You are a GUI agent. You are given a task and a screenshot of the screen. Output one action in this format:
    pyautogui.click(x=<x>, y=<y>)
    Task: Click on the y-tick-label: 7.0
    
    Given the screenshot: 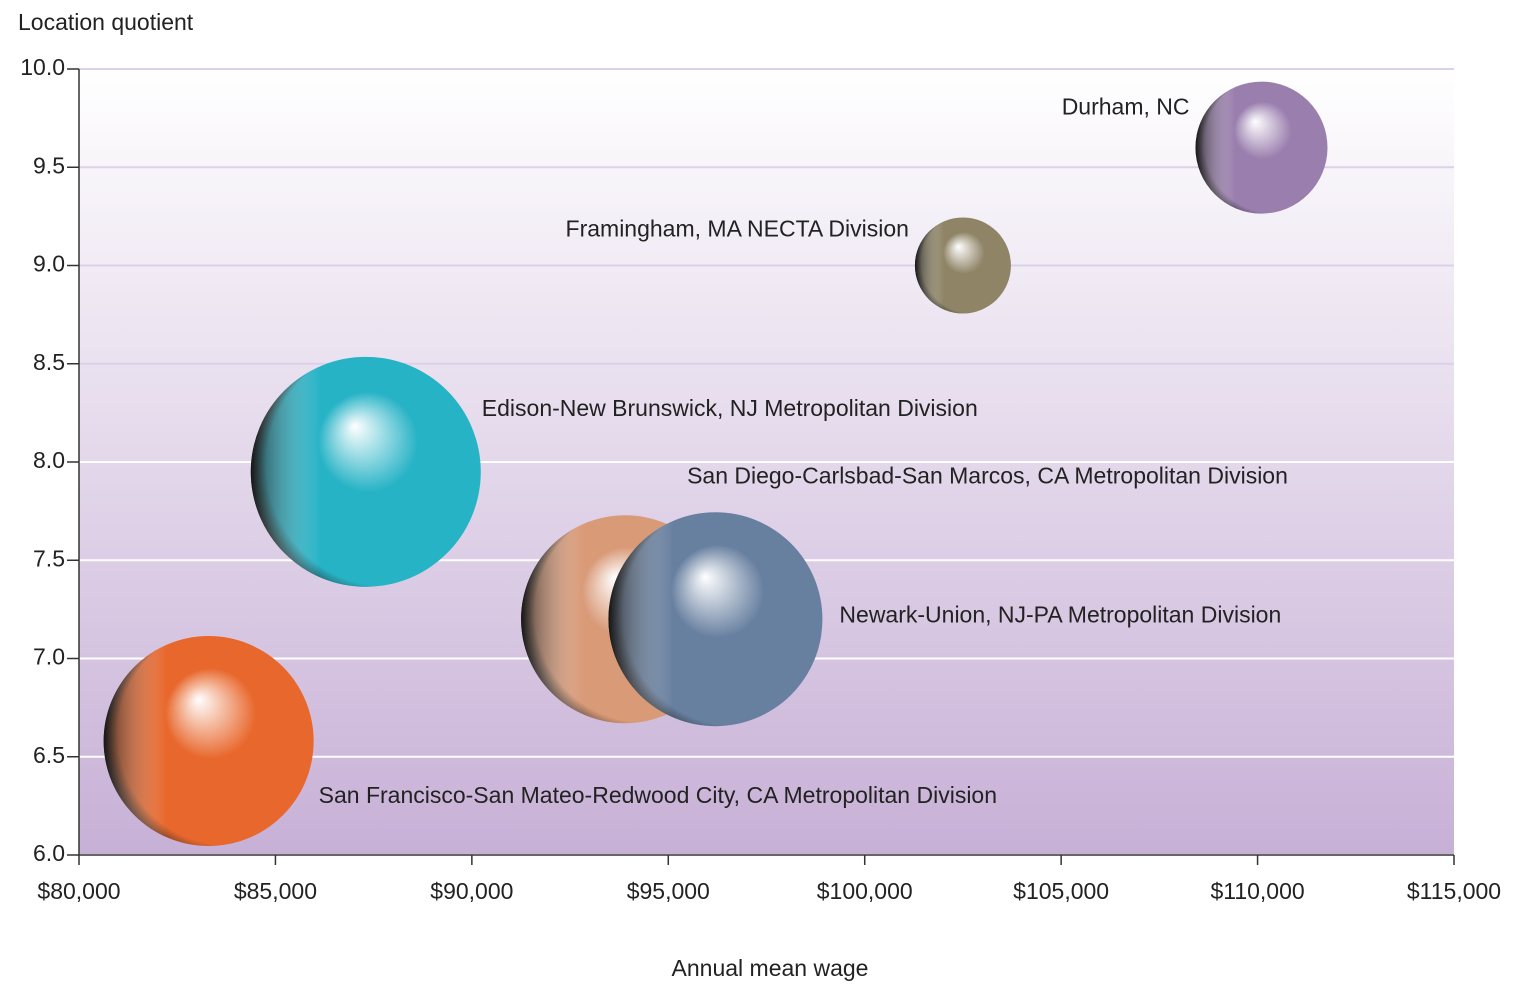 What is the action you would take?
    pyautogui.click(x=49, y=657)
    